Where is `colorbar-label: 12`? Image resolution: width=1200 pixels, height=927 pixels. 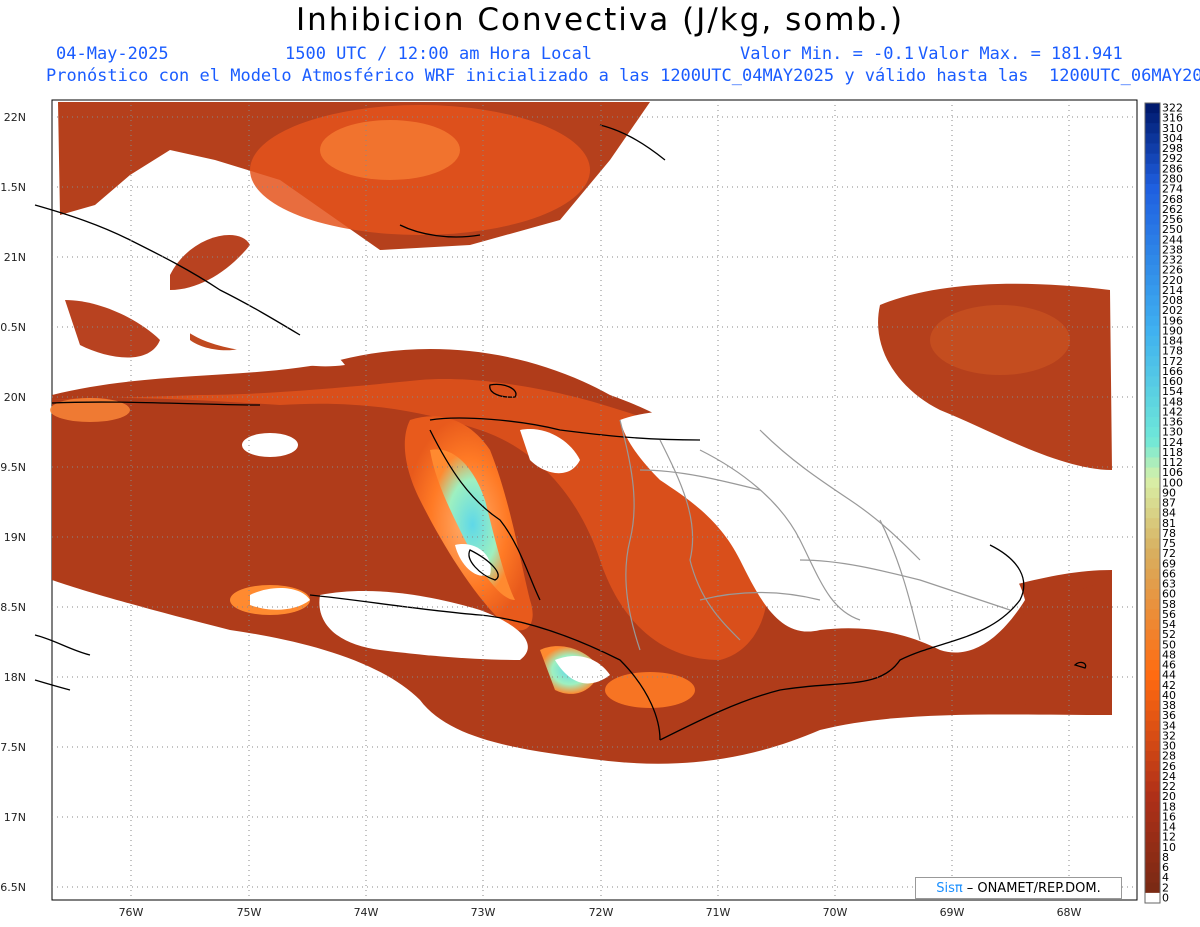 colorbar-label: 12 is located at coordinates (1169, 837).